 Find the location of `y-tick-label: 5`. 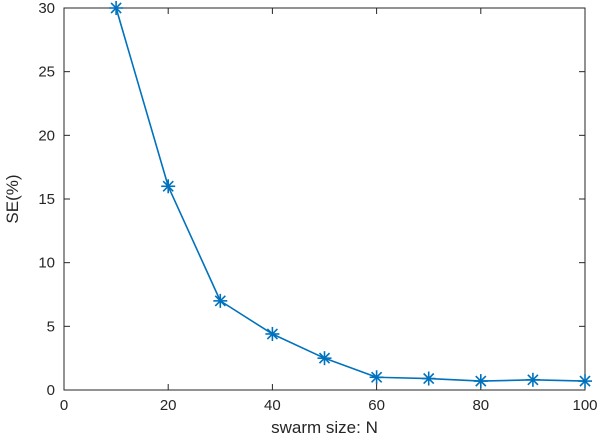

y-tick-label: 5 is located at coordinates (51, 326).